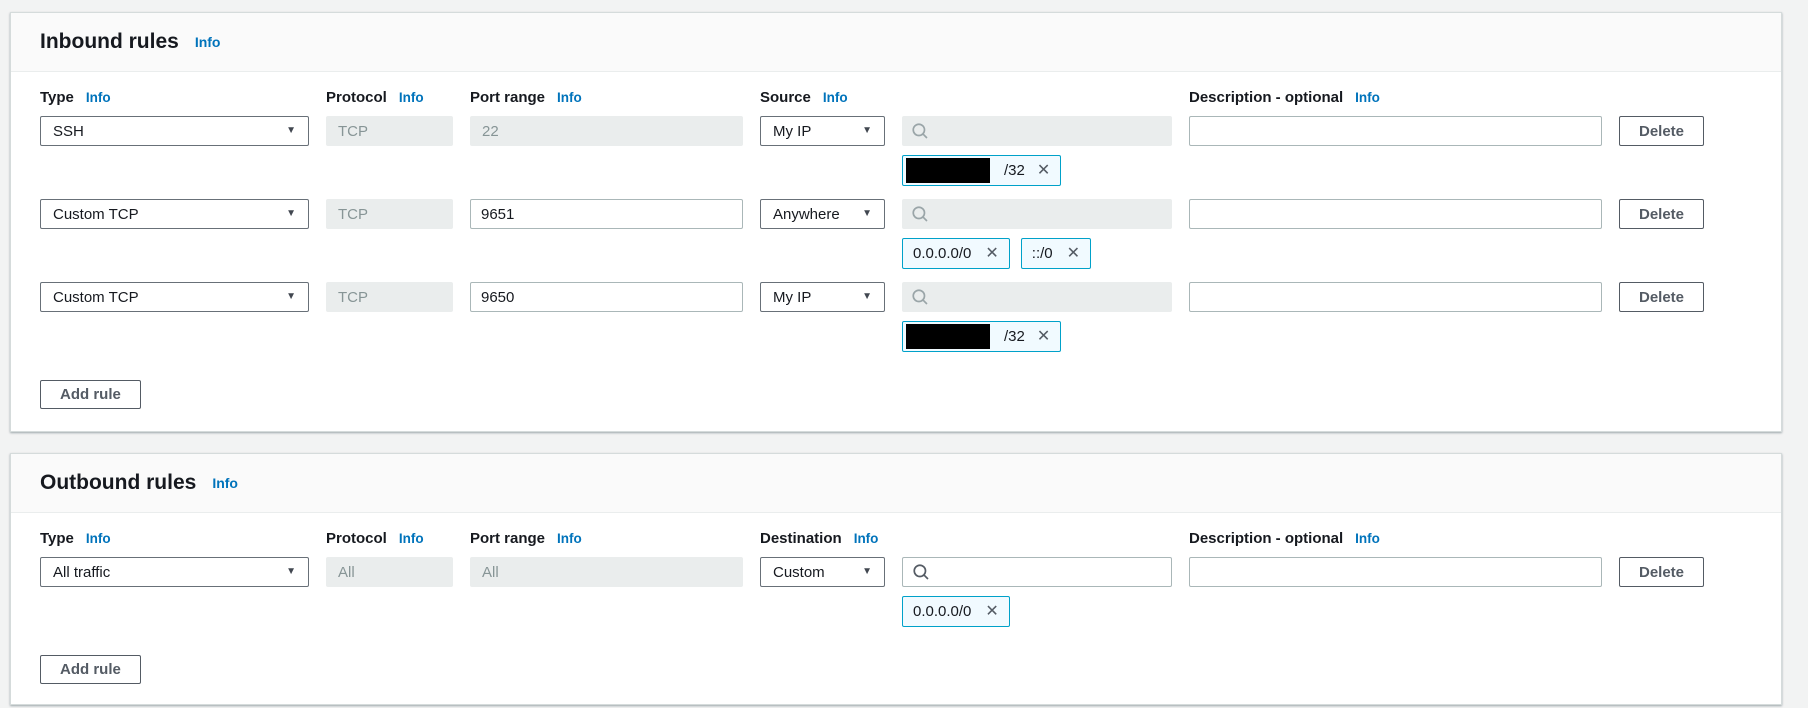 The image size is (1808, 708). Describe the element at coordinates (822, 214) in the screenshot. I see `source-select: Anywhere ▼` at that location.